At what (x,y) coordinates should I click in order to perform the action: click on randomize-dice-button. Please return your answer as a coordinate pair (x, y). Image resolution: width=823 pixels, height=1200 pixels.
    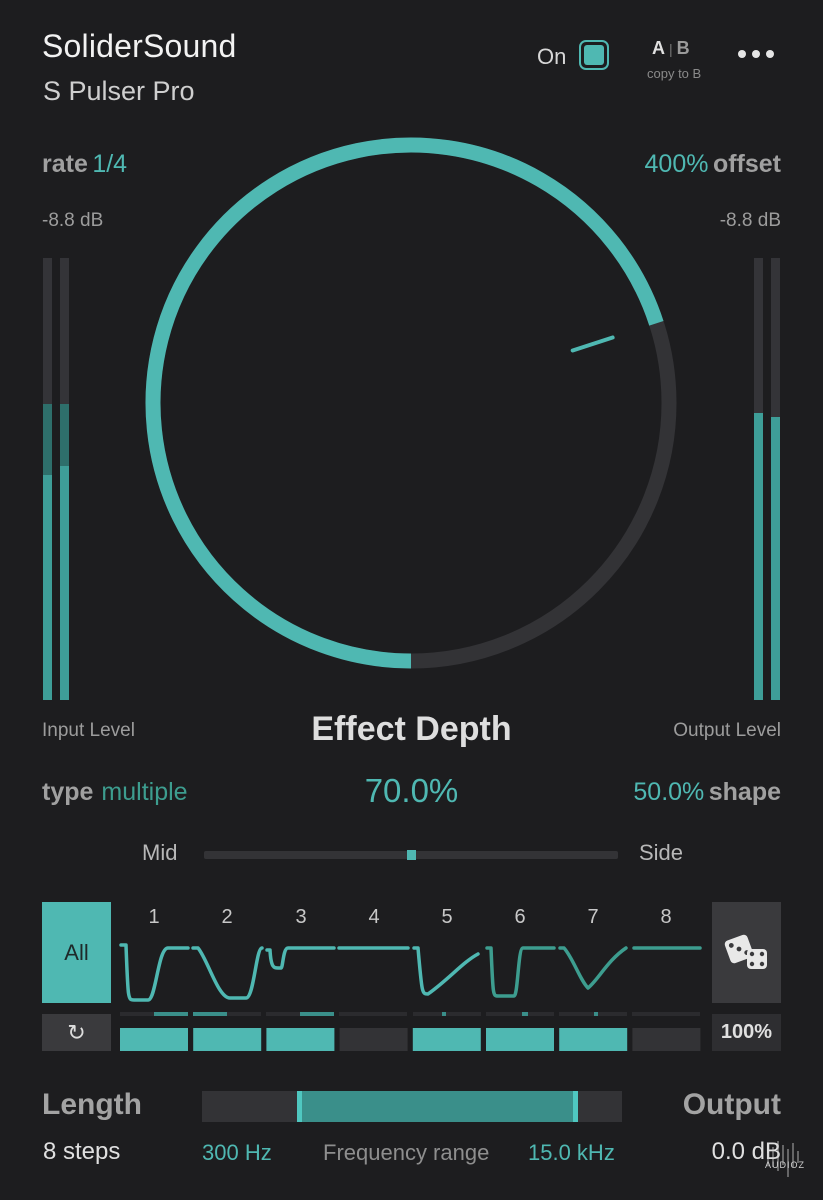
    Looking at the image, I should click on (746, 952).